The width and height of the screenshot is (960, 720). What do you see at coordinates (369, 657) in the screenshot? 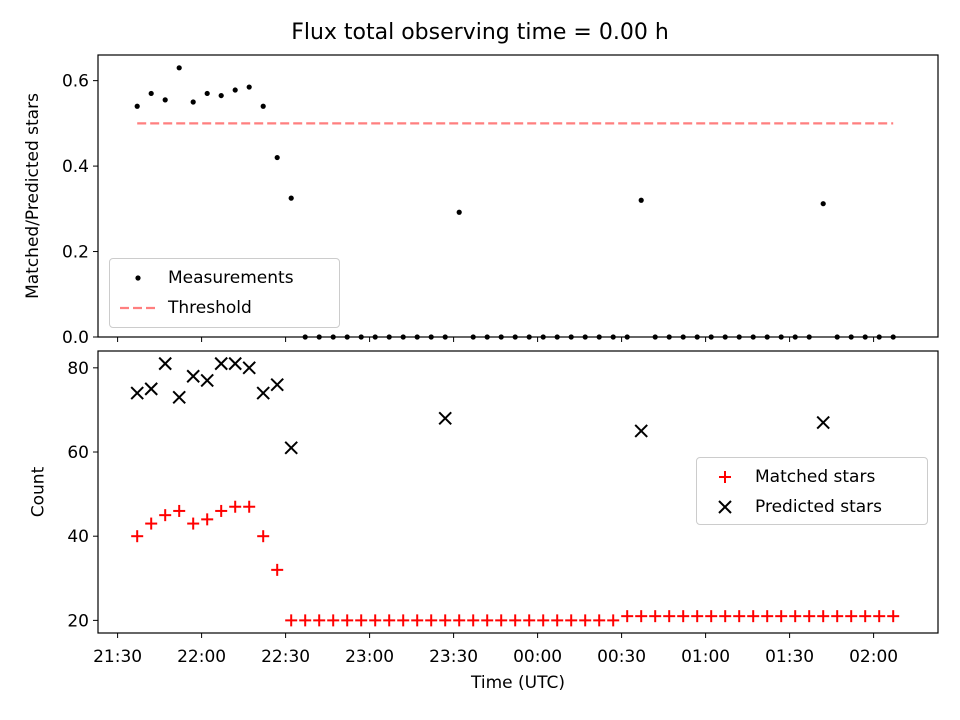
I see `x-tick-label: 23:00` at bounding box center [369, 657].